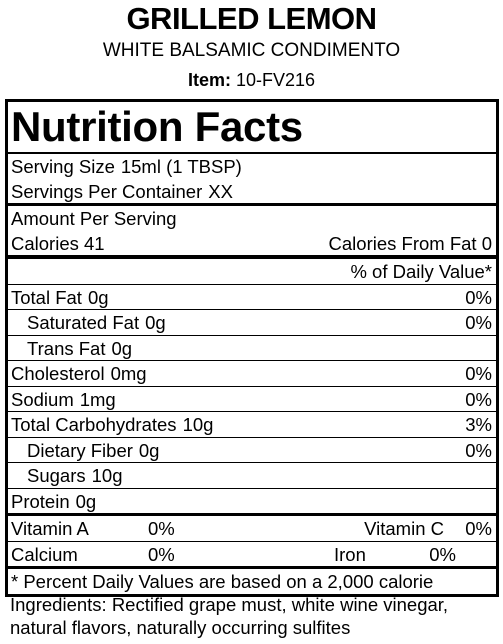 The height and width of the screenshot is (644, 503). I want to click on nutrient-row: Total Carbohydrates 10g 3%, so click(252, 425).